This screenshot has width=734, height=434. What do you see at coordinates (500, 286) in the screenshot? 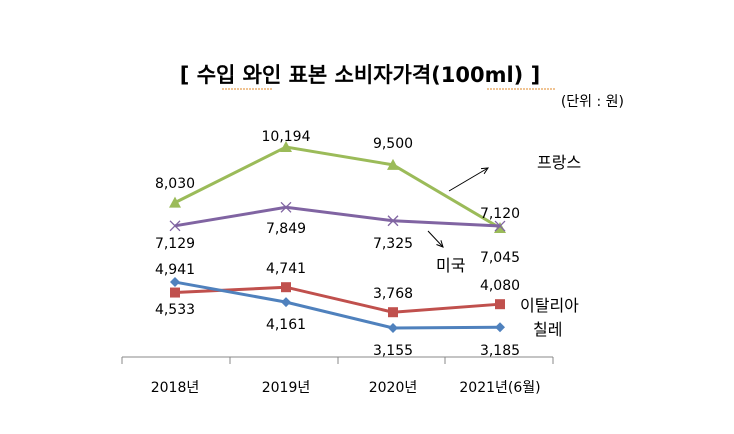
I see `data-label: 4,080` at bounding box center [500, 286].